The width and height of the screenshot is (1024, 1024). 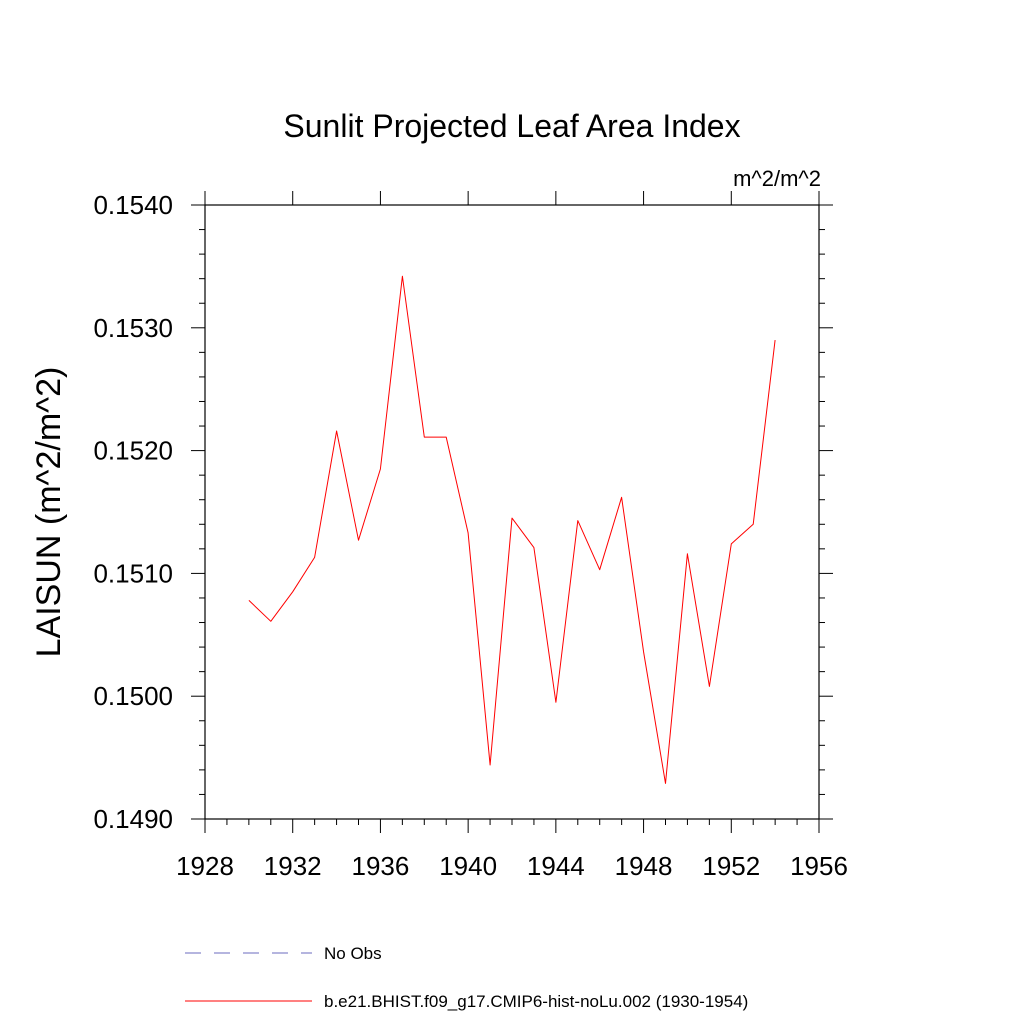 What do you see at coordinates (381, 866) in the screenshot?
I see `x-tick-label: 1936` at bounding box center [381, 866].